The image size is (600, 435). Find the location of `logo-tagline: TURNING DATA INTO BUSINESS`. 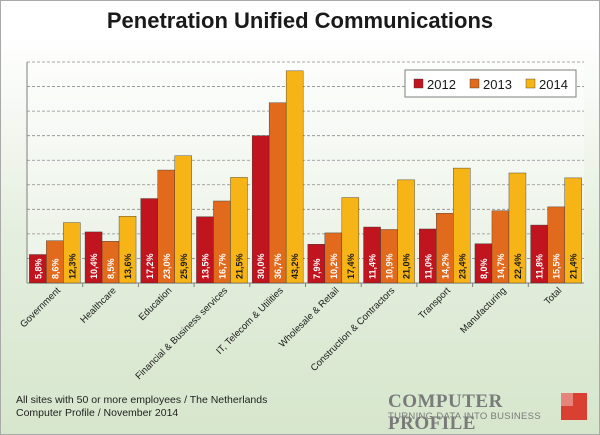

logo-tagline: TURNING DATA INTO BUSINESS is located at coordinates (464, 416).